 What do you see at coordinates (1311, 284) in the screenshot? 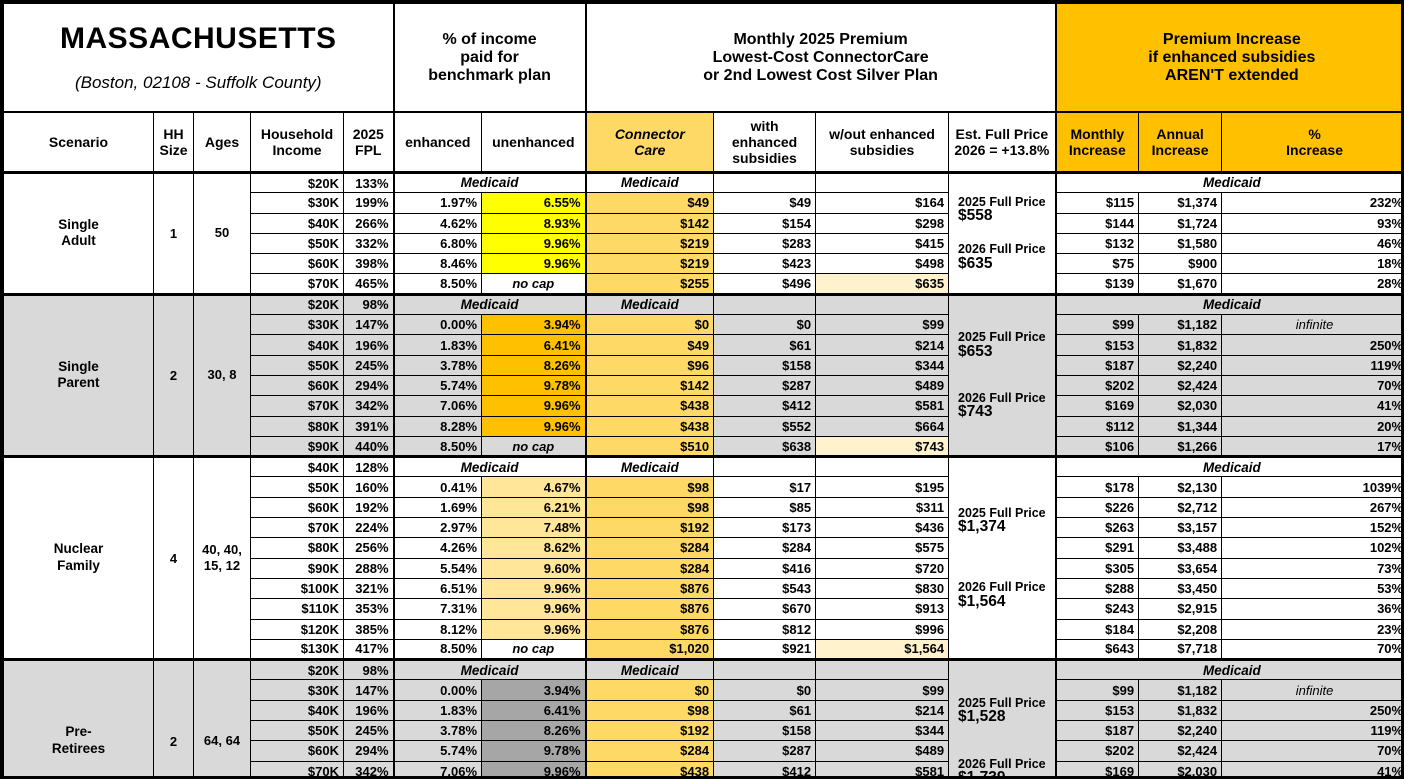
I see `cell-pct-increase: 28%` at bounding box center [1311, 284].